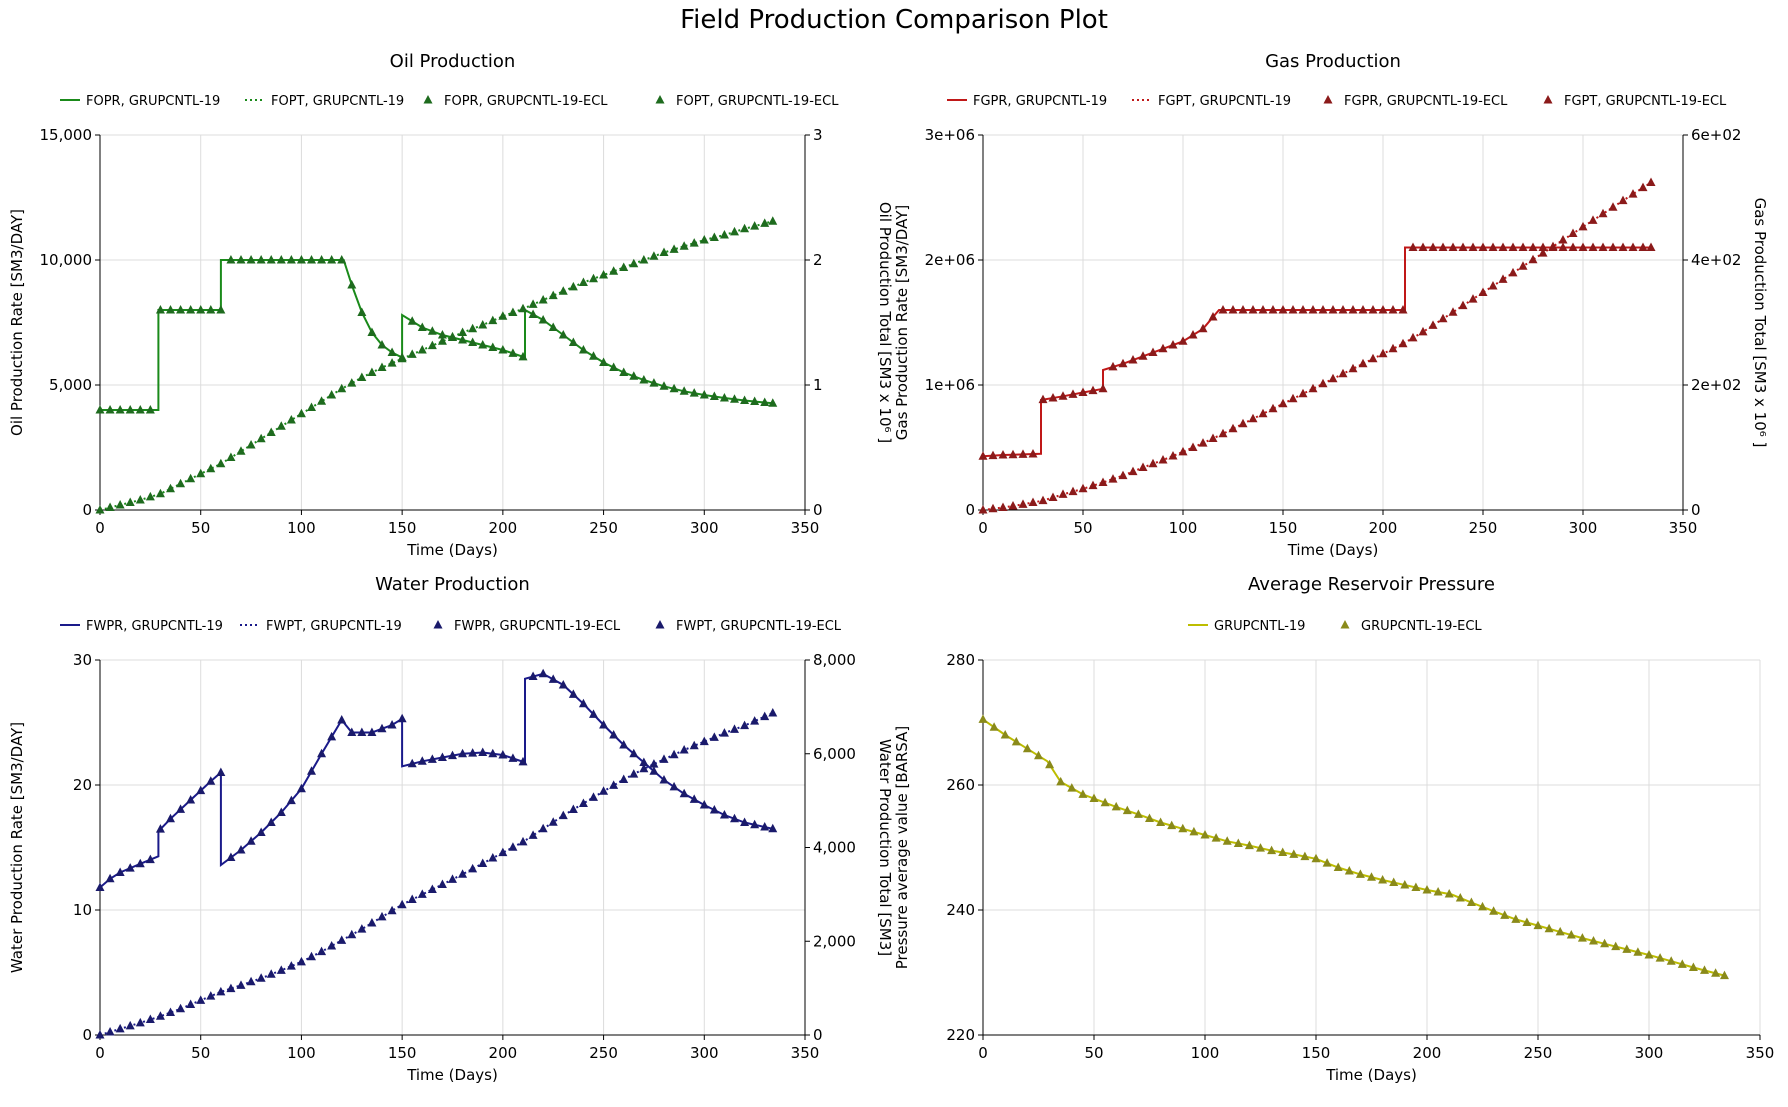 The image size is (1788, 1107). Describe the element at coordinates (1416, 101) in the screenshot. I see `gas-legend-item: FGPR, GRUPCNTL-19-ECL` at that location.